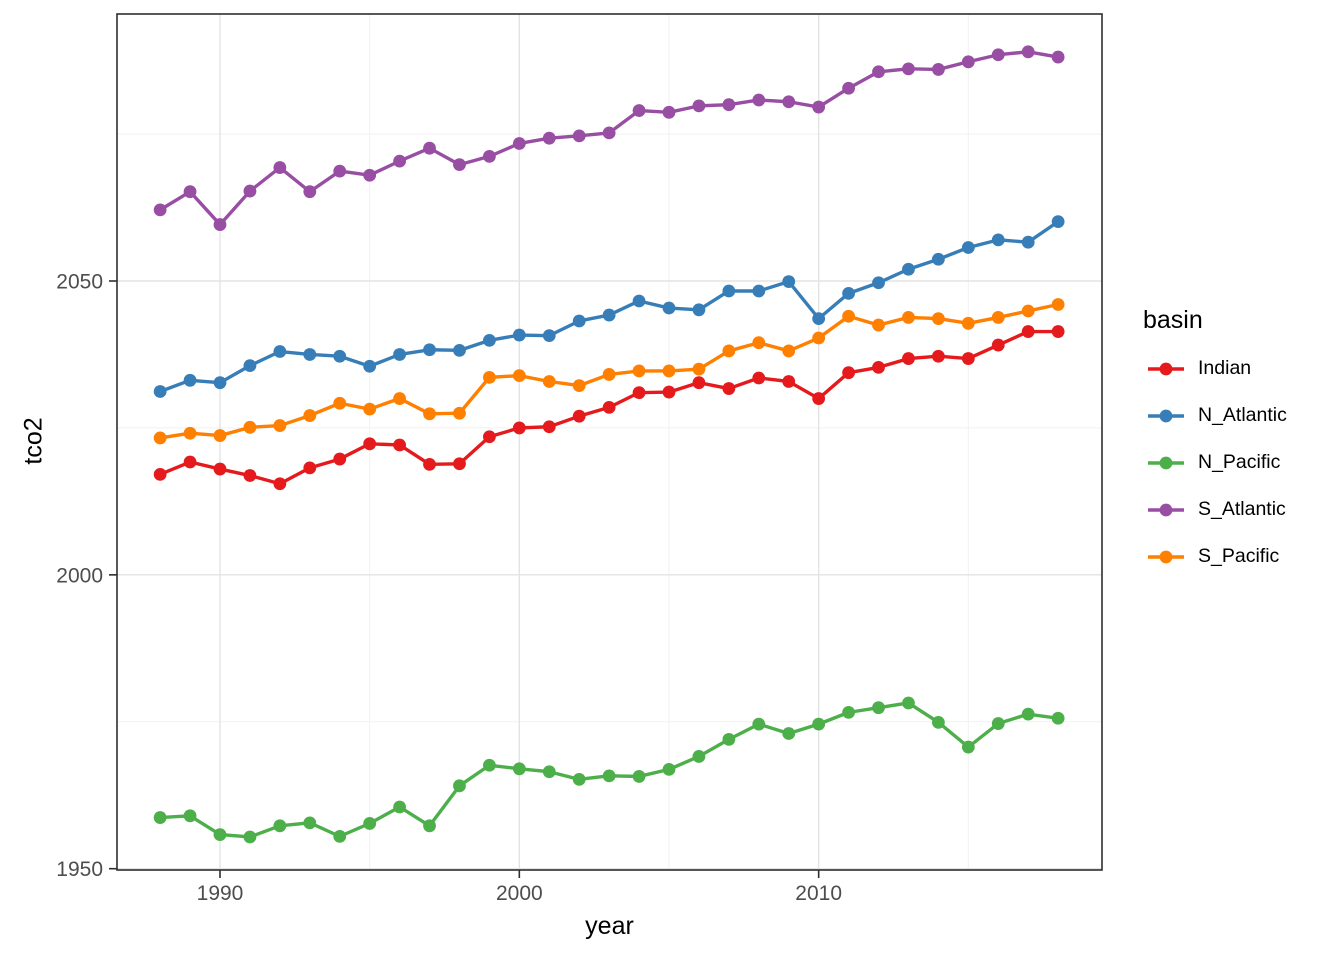  I want to click on data-point-N_Atlantic-1989, so click(190, 380).